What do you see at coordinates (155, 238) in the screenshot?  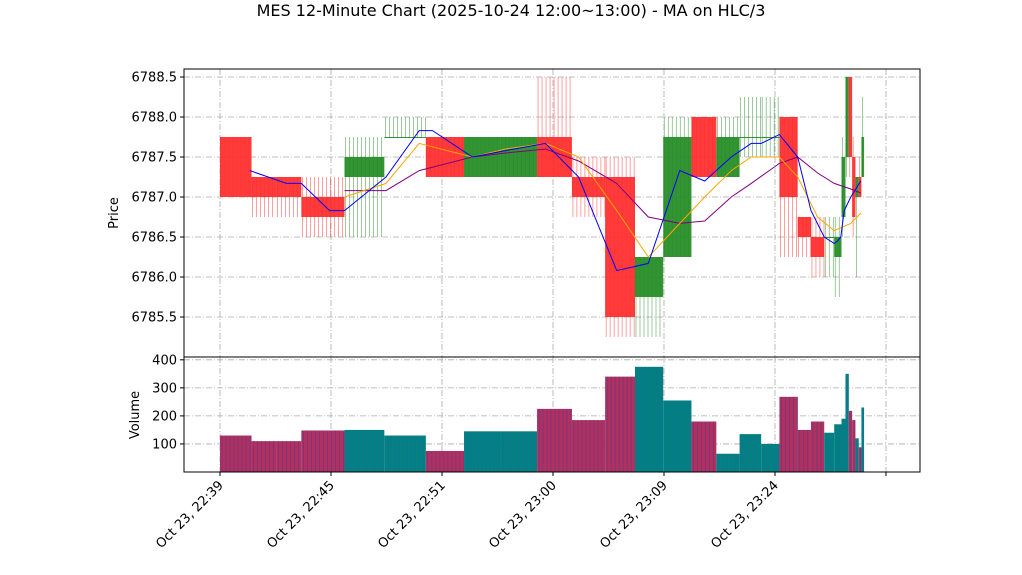 I see `price-ytick-label: 6786.5` at bounding box center [155, 238].